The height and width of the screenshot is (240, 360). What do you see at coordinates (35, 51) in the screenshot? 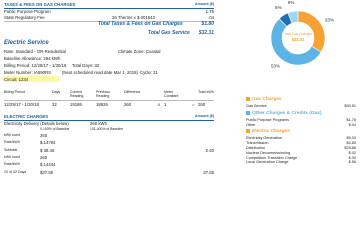
I see `info: Rate: Standard - OR-Residential` at bounding box center [35, 51].